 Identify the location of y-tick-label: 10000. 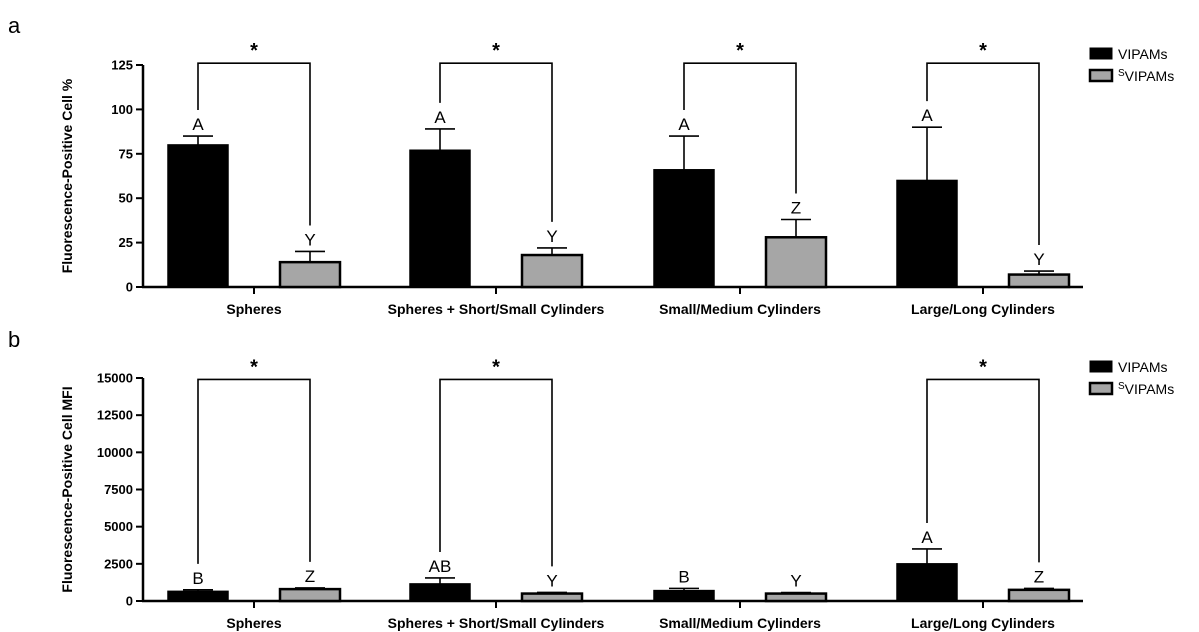
(115, 452).